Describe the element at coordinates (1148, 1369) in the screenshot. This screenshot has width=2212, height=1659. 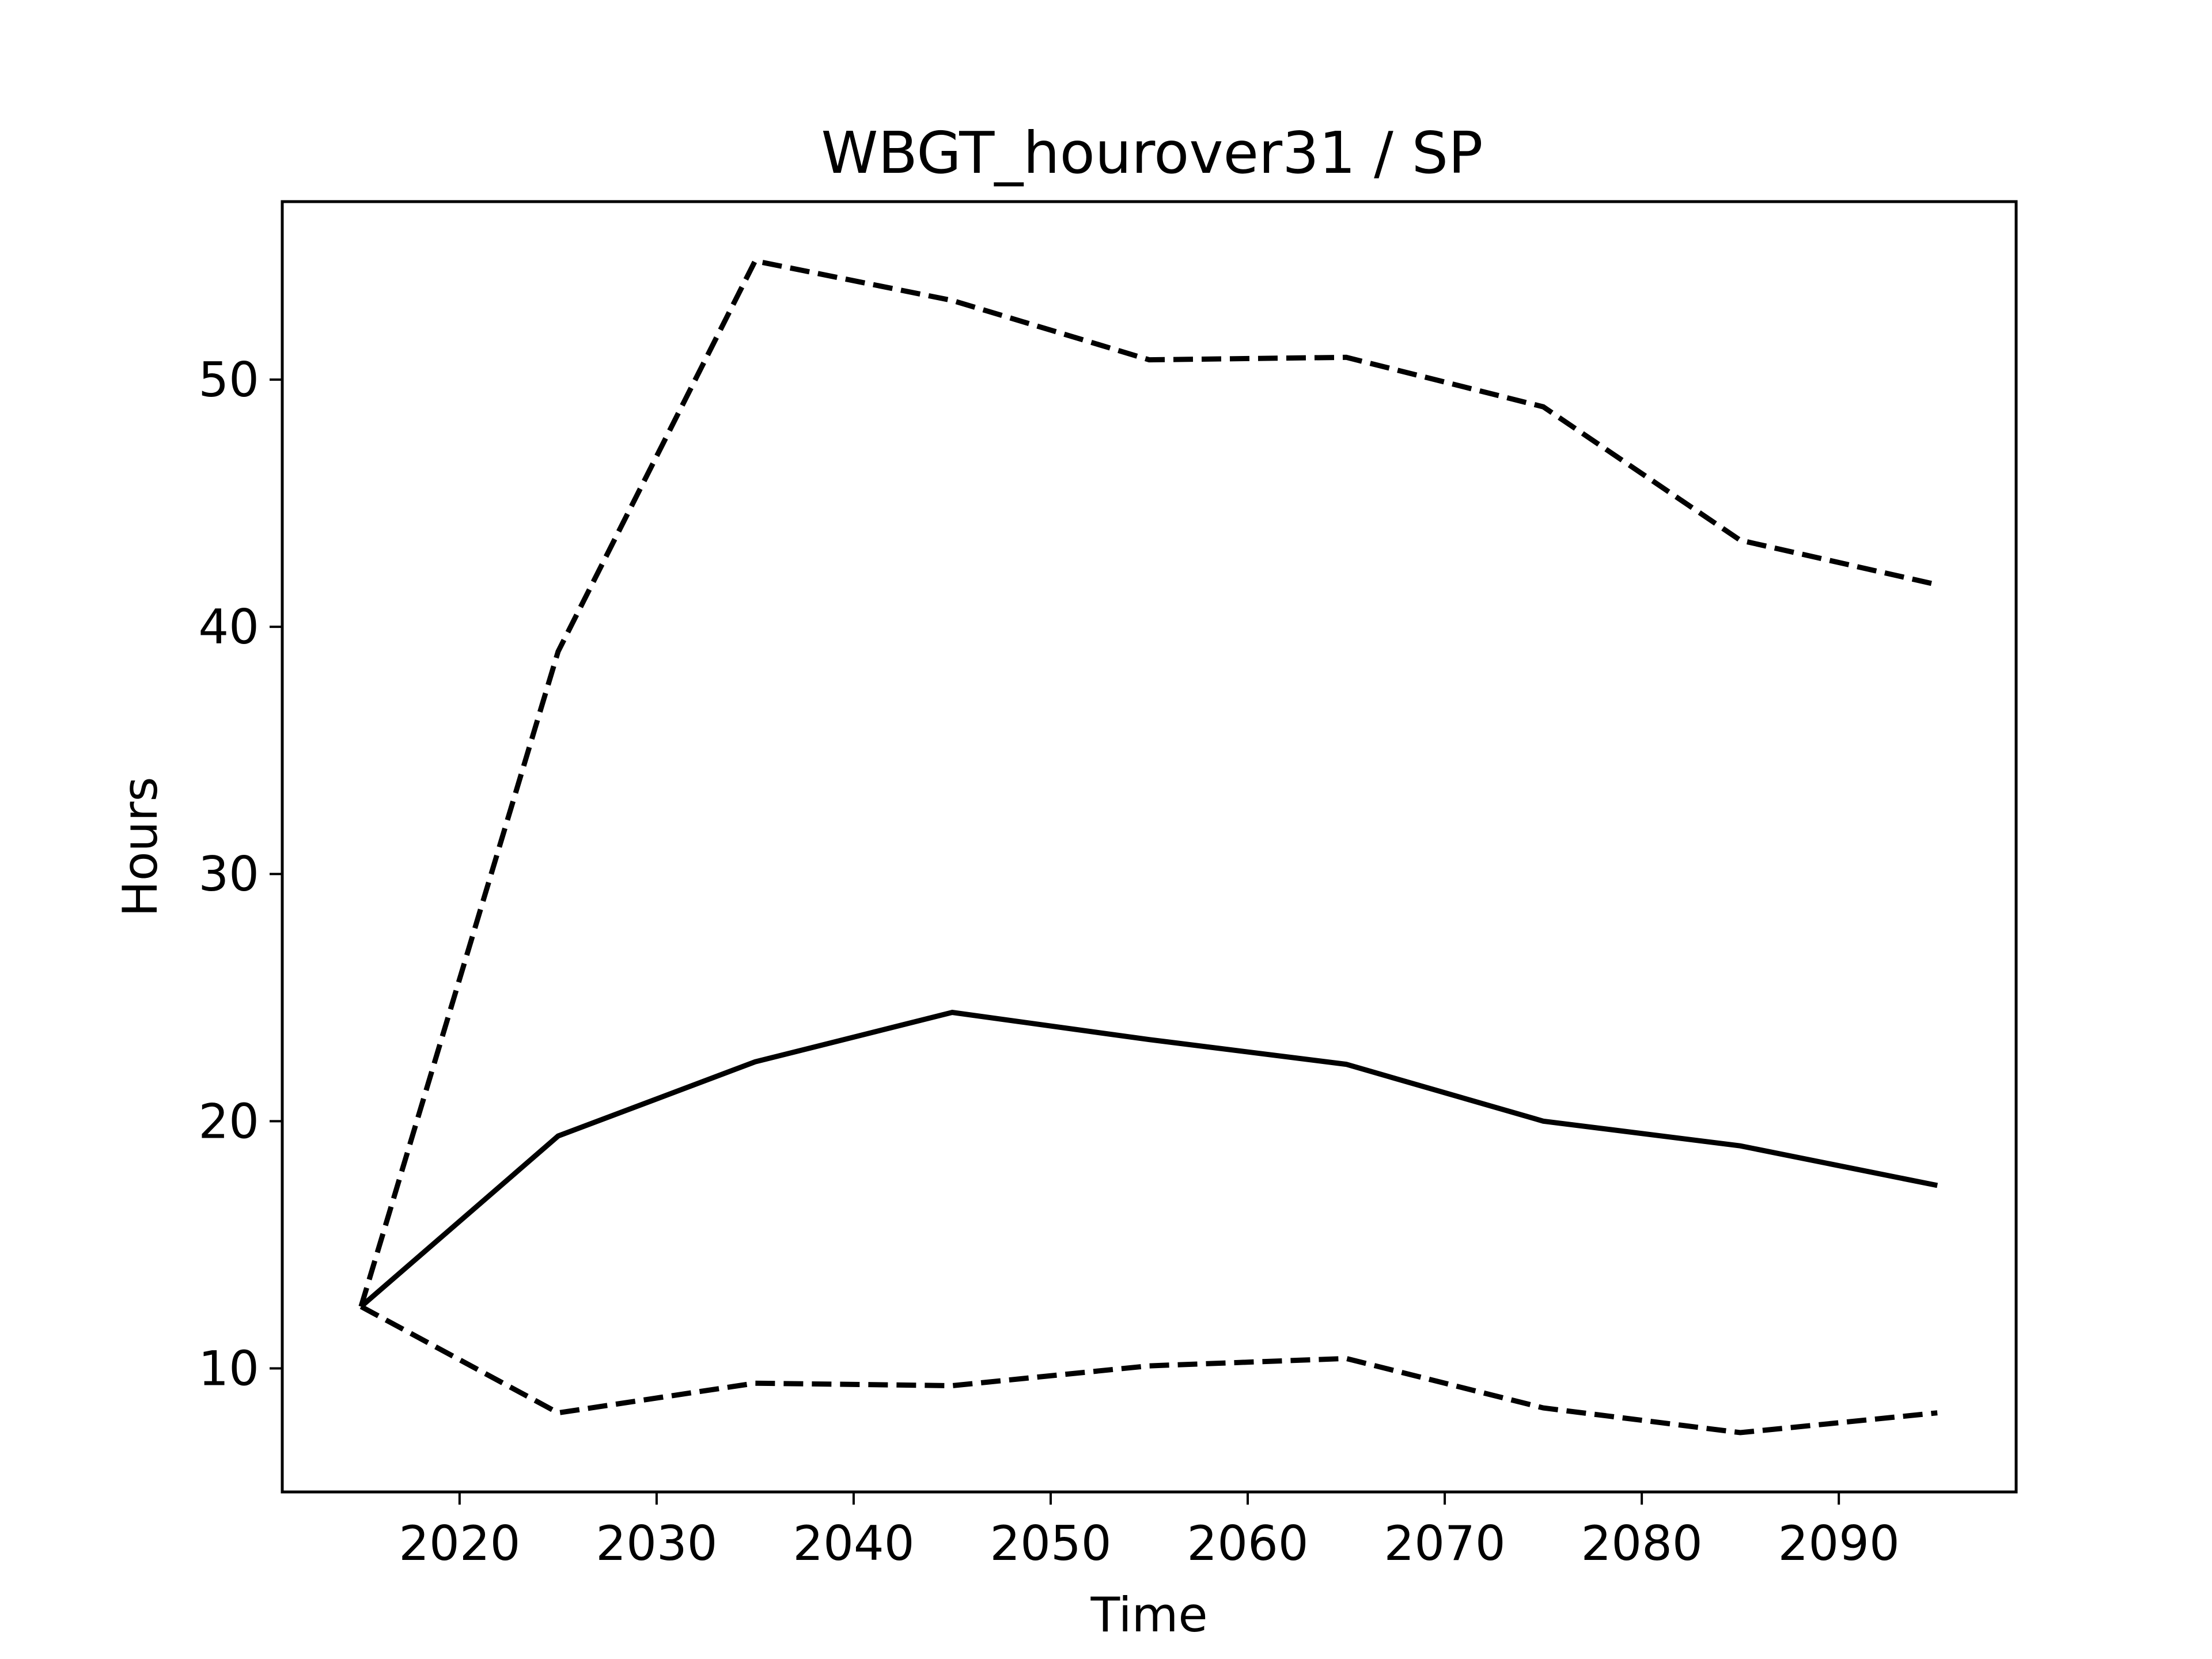
I see `lower-dashed-line` at that location.